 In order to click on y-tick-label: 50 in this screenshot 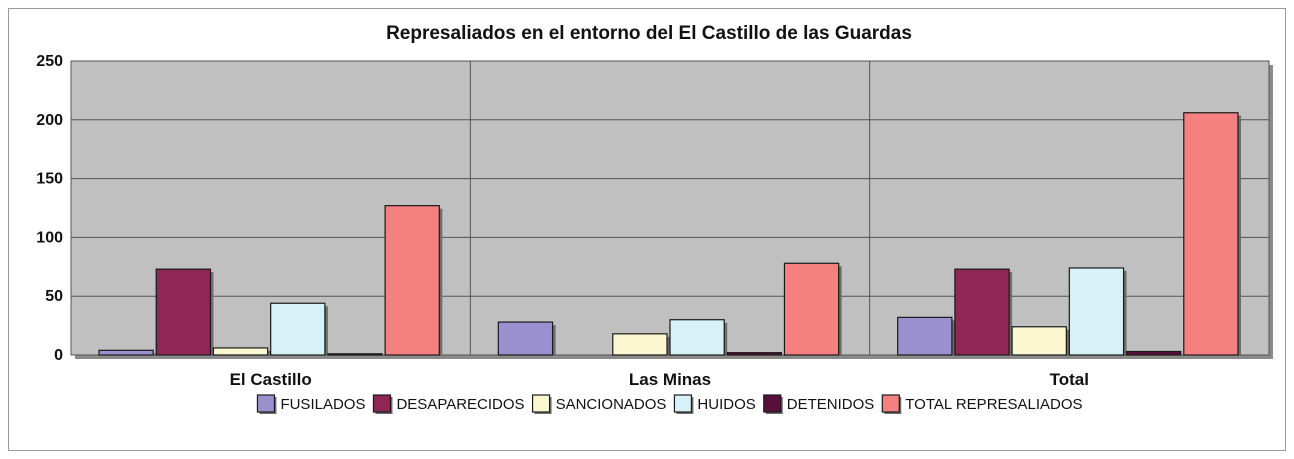, I will do `click(54, 296)`.